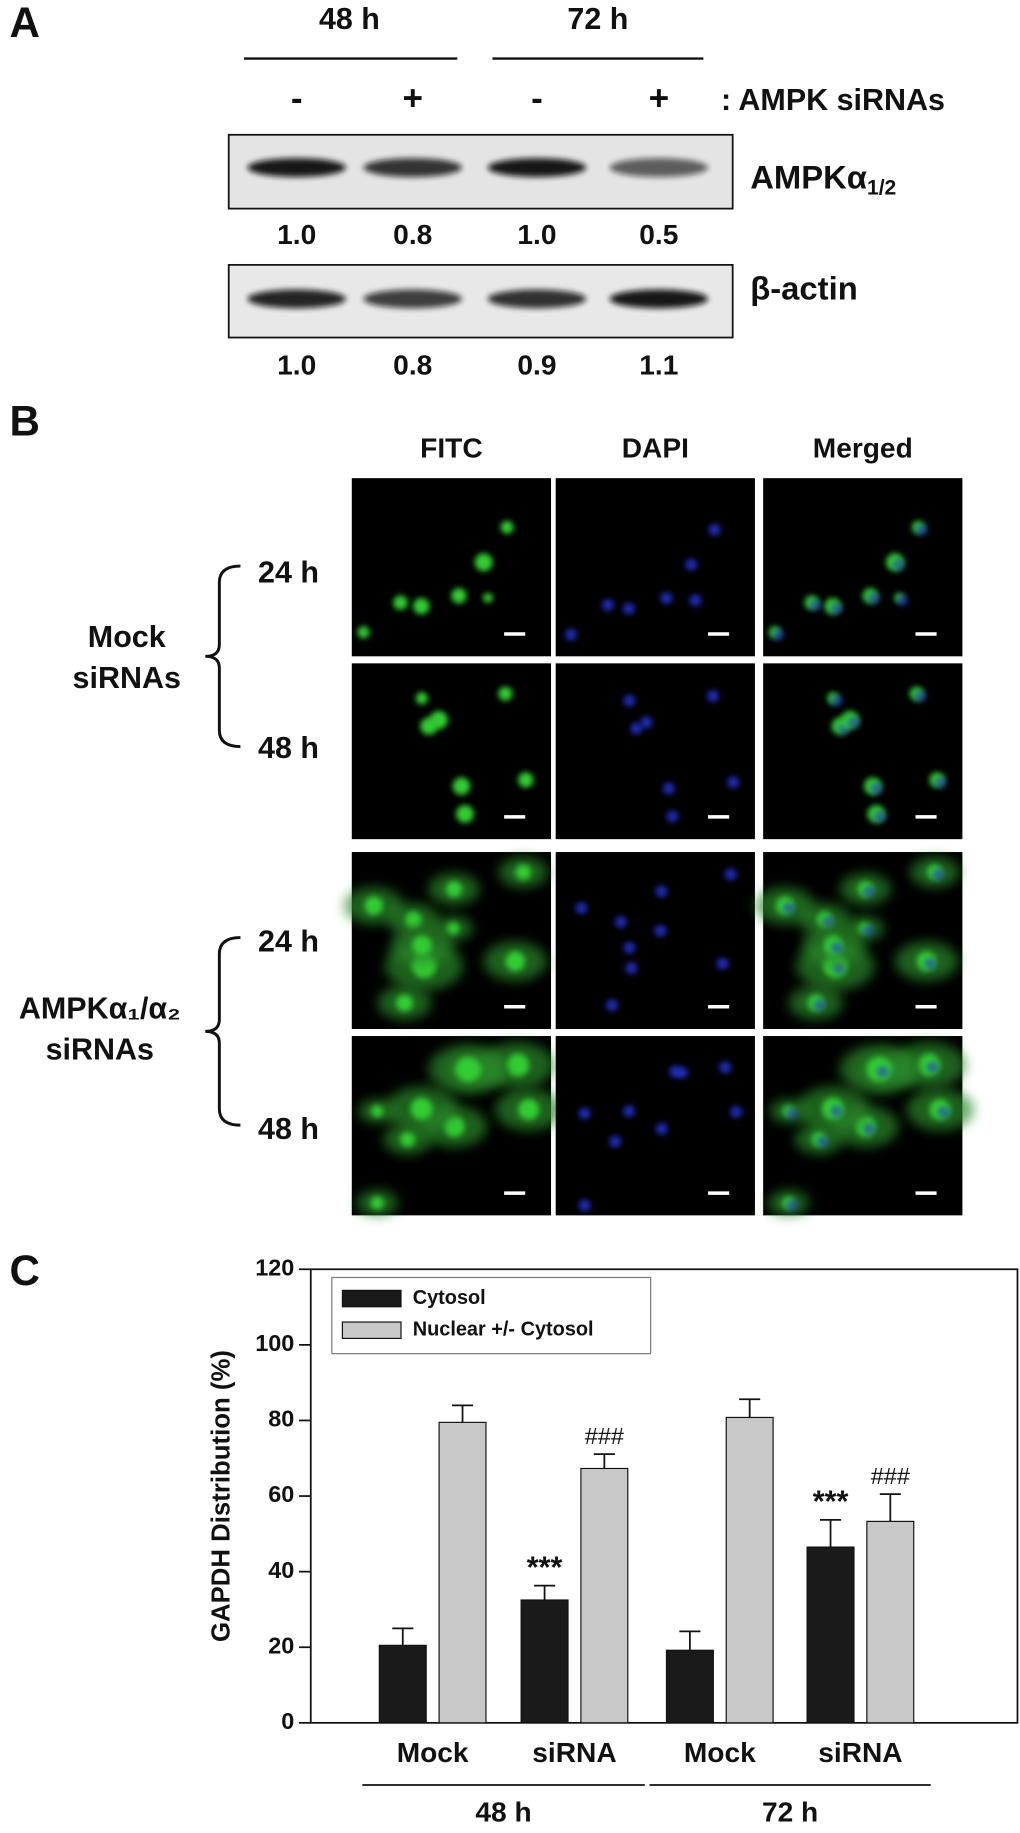  I want to click on column-header: FITC, so click(451, 447).